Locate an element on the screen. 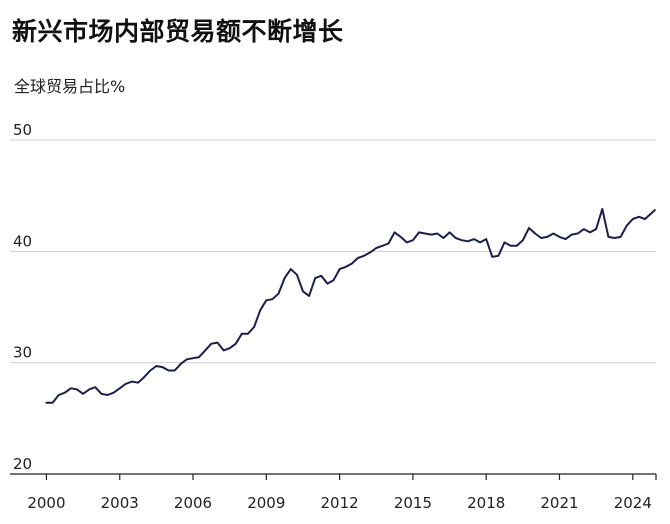 This screenshot has height=524, width=670. x-tick-label-2024: 2024 is located at coordinates (633, 503).